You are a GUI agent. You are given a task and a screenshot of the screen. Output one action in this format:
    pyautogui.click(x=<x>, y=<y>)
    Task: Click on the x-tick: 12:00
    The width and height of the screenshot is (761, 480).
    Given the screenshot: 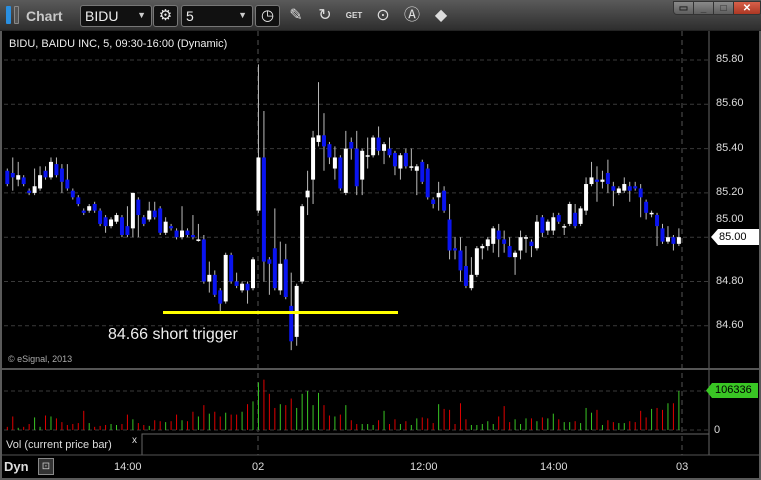 What is the action you would take?
    pyautogui.click(x=424, y=467)
    